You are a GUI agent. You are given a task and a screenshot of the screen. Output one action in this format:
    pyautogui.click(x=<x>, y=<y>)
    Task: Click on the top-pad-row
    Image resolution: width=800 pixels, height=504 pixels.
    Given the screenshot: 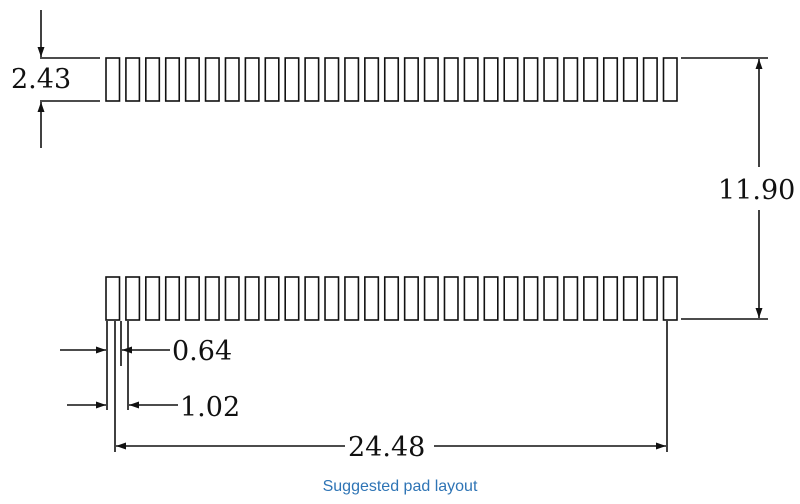 What is the action you would take?
    pyautogui.click(x=391, y=79)
    